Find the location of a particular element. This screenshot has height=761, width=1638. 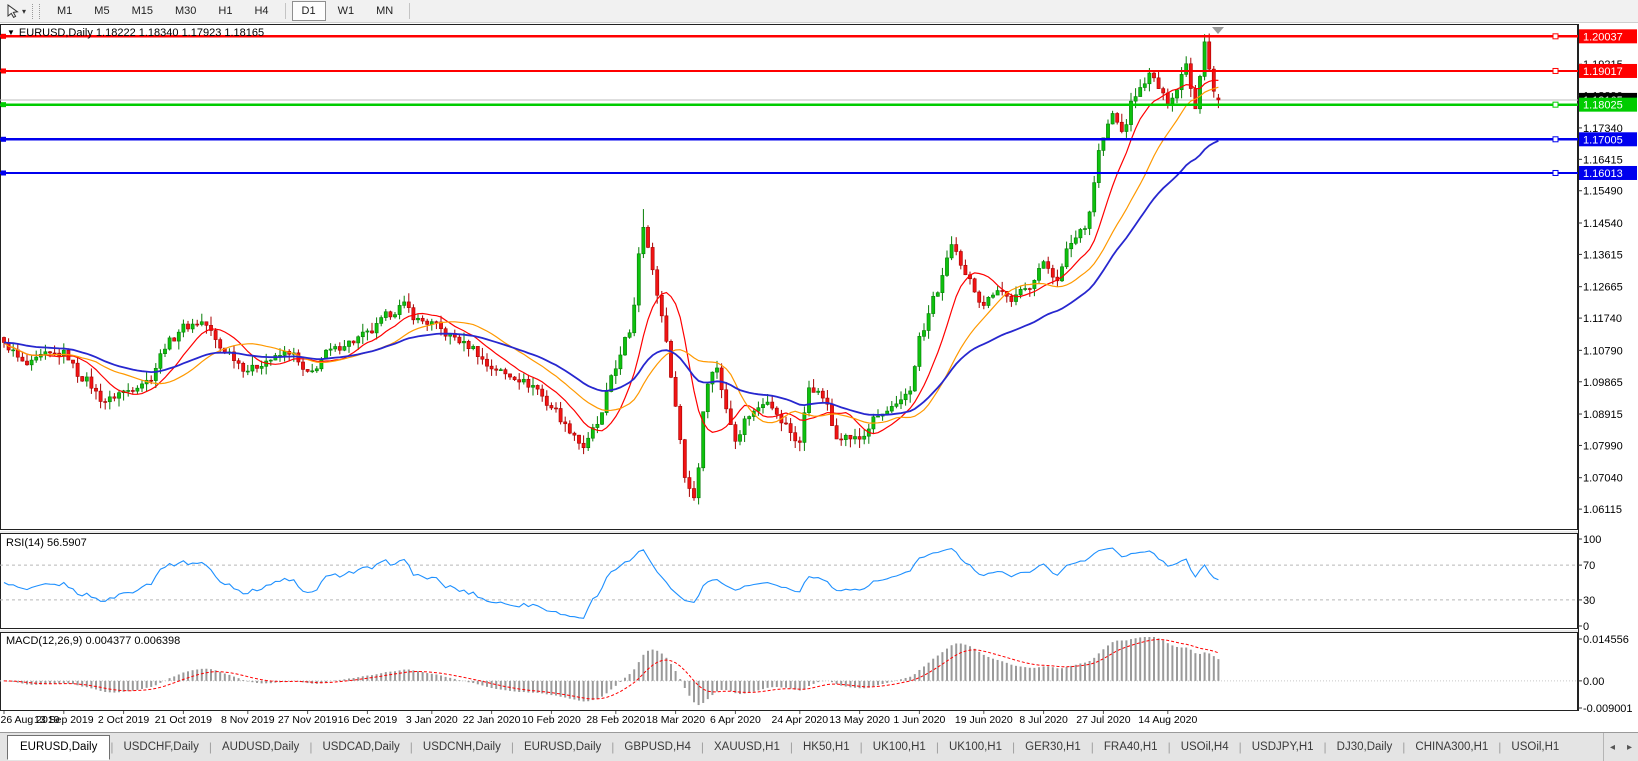

chart-tab-usdjpy-h1: USDJPY,H1 is located at coordinates (1282, 747).